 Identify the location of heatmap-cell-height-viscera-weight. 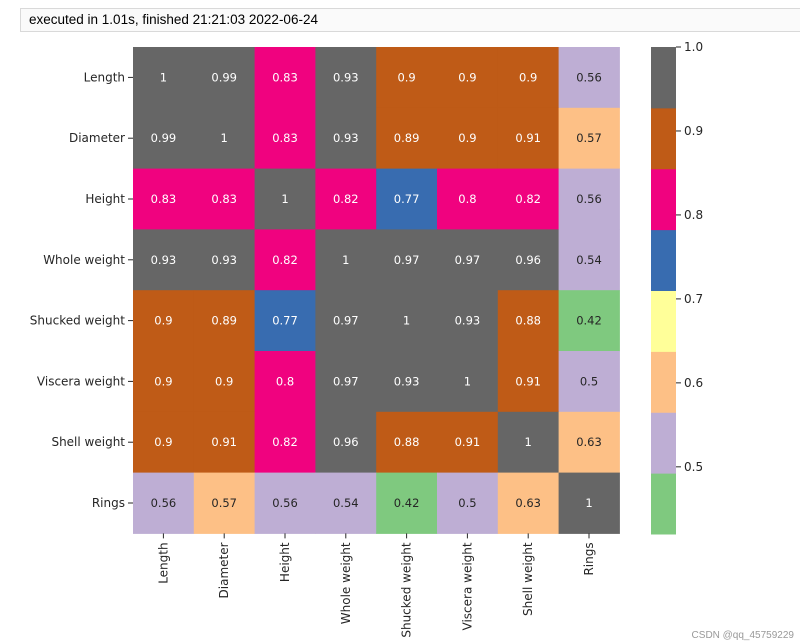
(468, 199).